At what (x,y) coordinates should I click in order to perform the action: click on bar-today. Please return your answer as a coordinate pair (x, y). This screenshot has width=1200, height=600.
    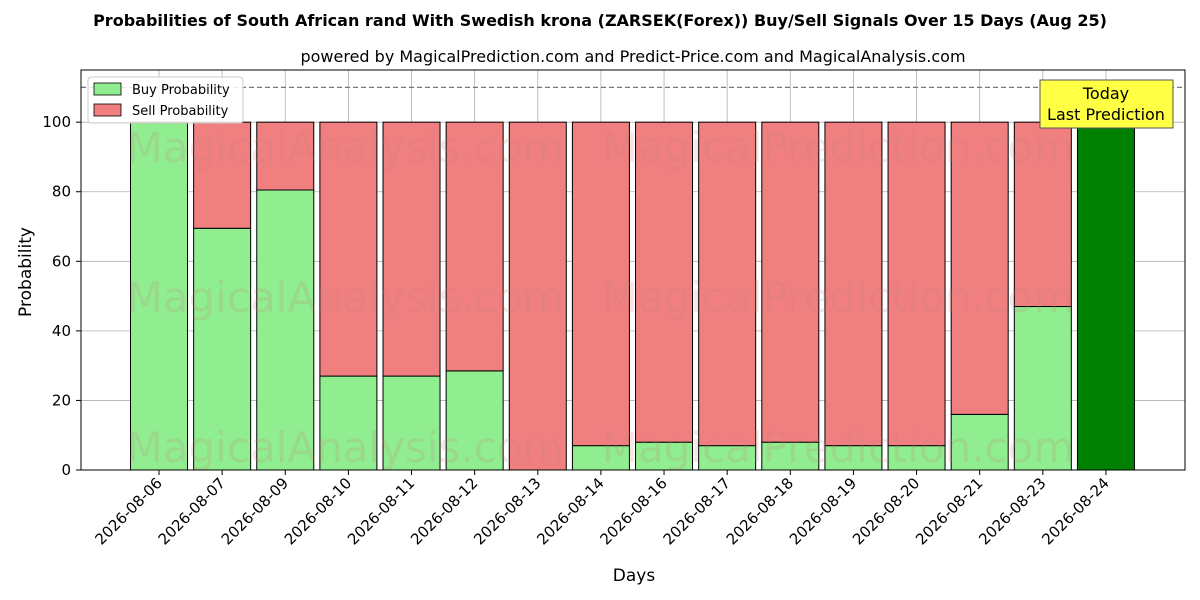
    Looking at the image, I should click on (1105, 296).